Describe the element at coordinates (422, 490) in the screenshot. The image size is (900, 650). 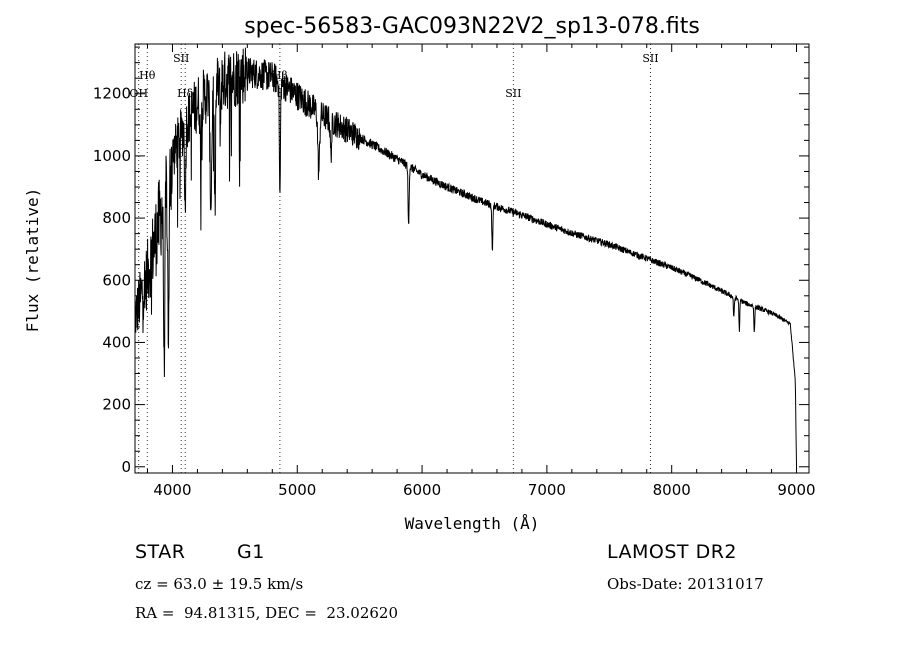
I see `x-tick-label: 6000` at that location.